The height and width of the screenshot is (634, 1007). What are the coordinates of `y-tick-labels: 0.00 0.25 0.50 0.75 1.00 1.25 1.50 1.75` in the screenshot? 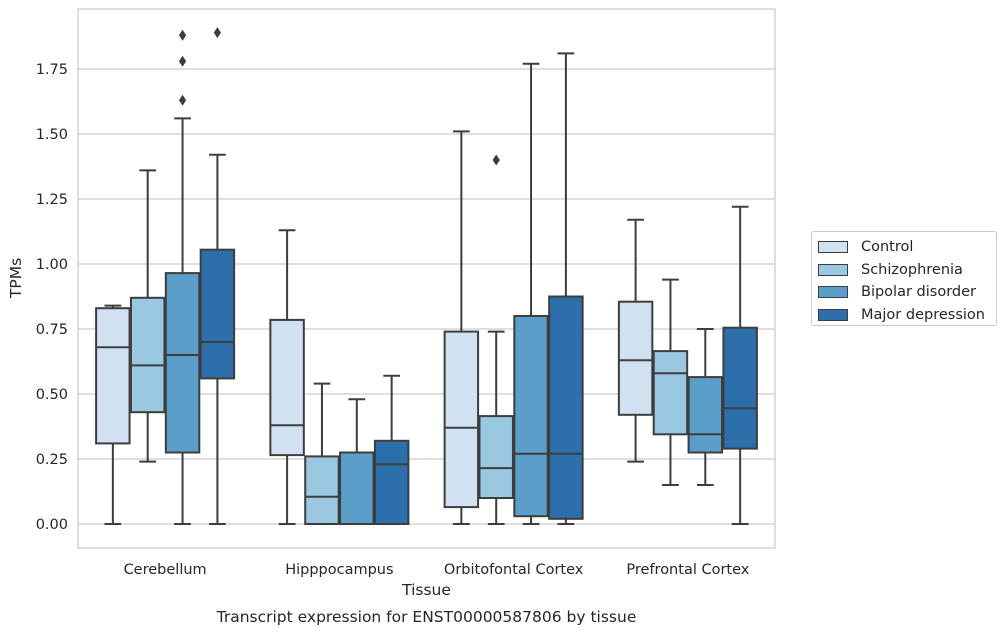 It's located at (52, 297).